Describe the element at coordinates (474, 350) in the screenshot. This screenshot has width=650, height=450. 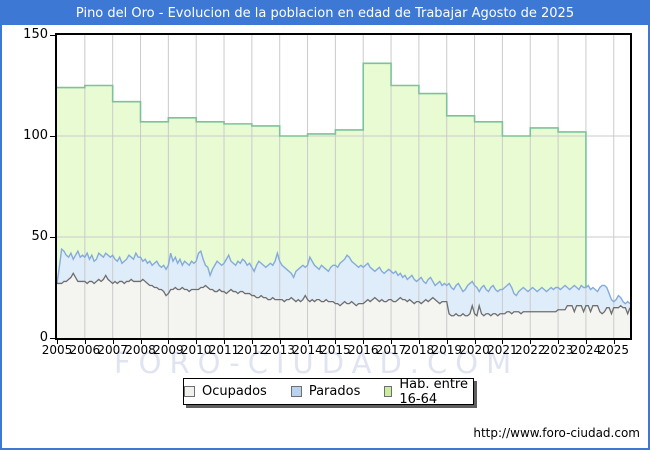
I see `x-tick-label: 2020` at that location.